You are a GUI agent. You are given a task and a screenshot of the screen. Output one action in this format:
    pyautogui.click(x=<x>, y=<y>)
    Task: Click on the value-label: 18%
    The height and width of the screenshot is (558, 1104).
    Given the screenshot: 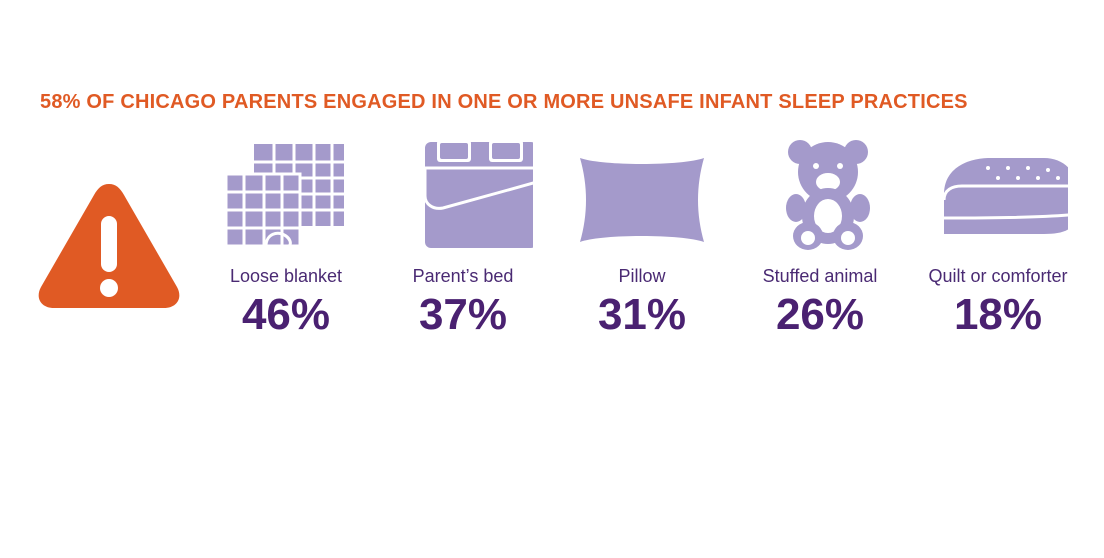 What is the action you would take?
    pyautogui.click(x=998, y=314)
    